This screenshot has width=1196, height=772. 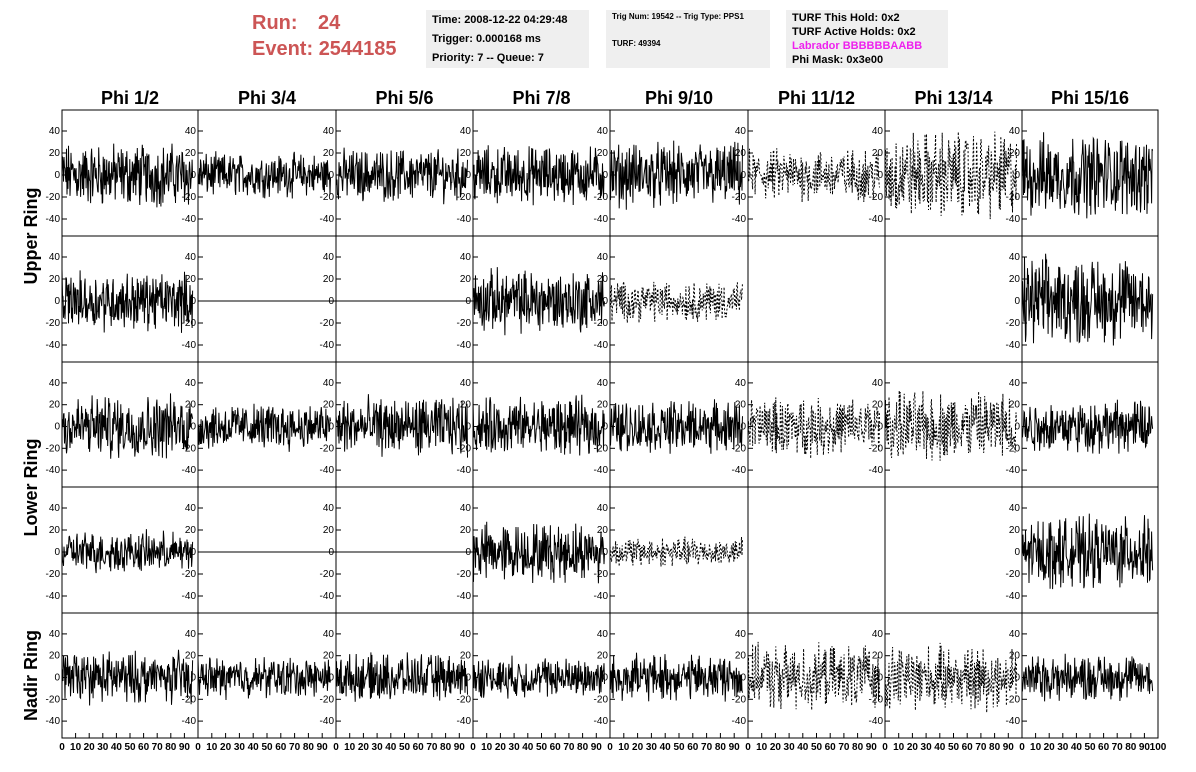 What do you see at coordinates (130, 98) in the screenshot?
I see `column-title: Phi 1/2` at bounding box center [130, 98].